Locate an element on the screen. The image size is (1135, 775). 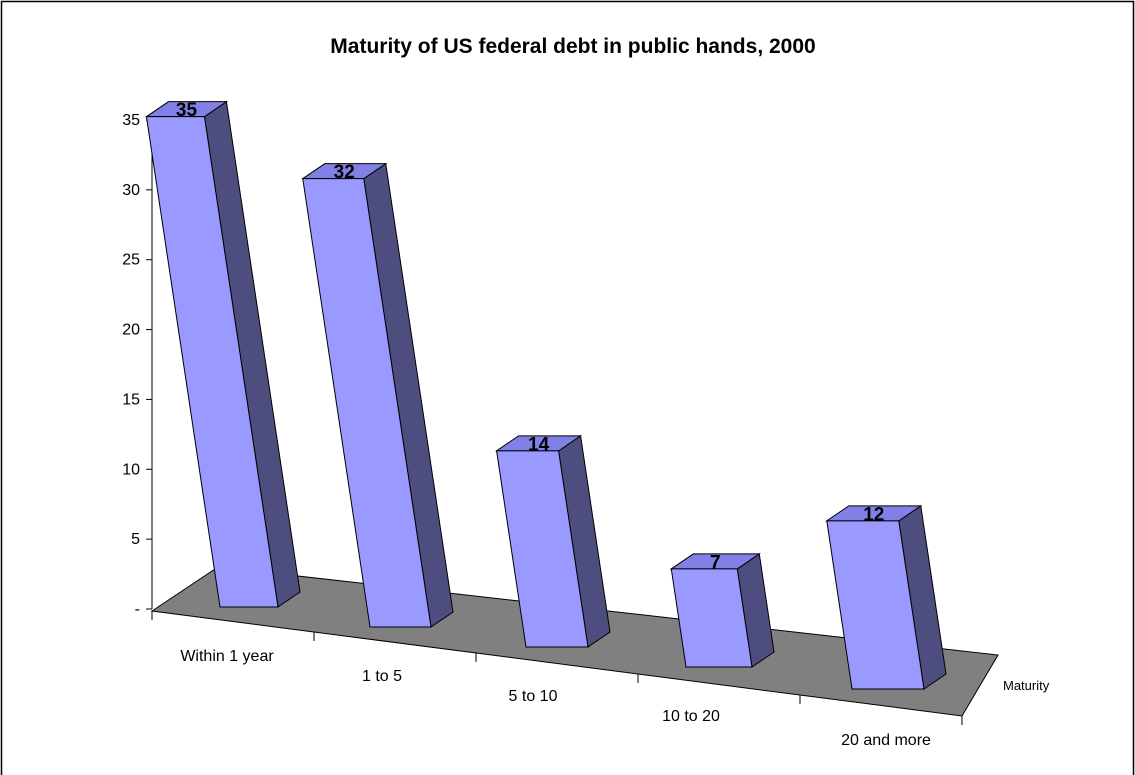
x-category-label: 5 to 10 is located at coordinates (533, 696).